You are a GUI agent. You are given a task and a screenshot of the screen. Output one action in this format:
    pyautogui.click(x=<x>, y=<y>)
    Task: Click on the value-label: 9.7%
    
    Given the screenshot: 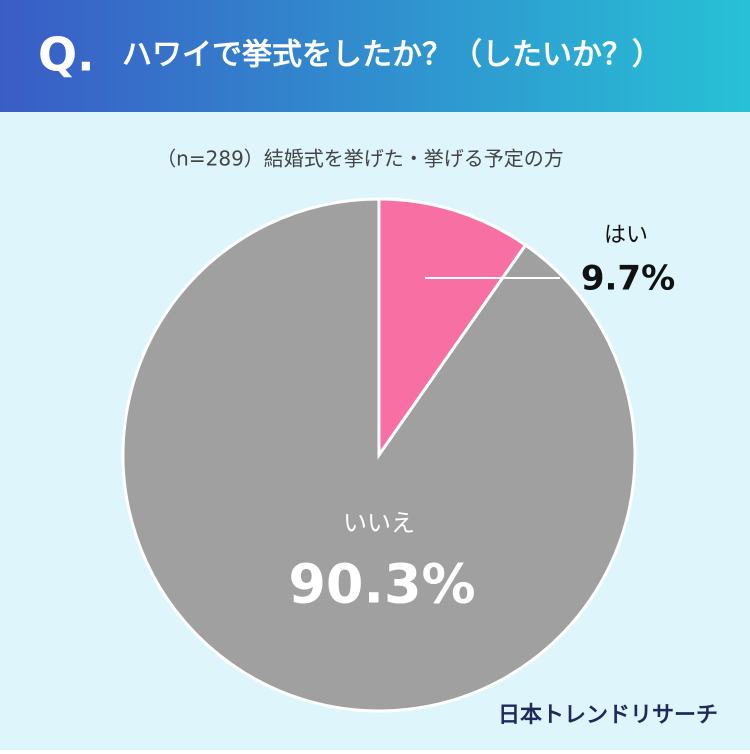 What is the action you would take?
    pyautogui.click(x=628, y=279)
    